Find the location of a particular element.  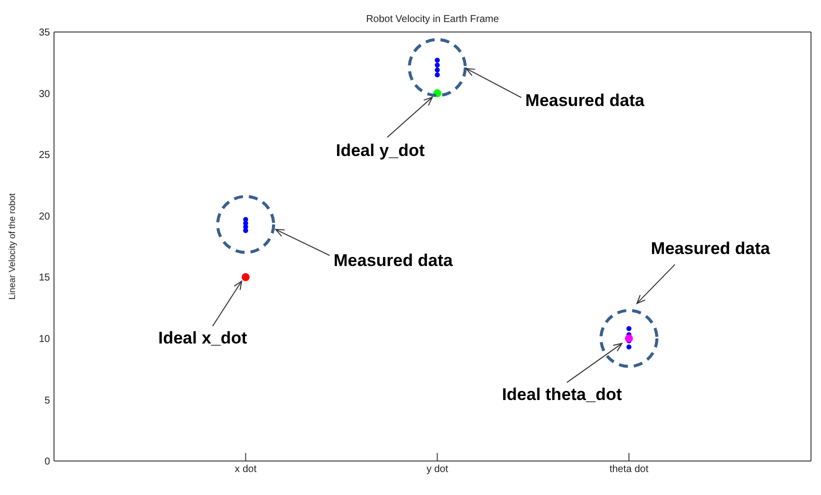

y-tick-label: 10 is located at coordinates (44, 339).